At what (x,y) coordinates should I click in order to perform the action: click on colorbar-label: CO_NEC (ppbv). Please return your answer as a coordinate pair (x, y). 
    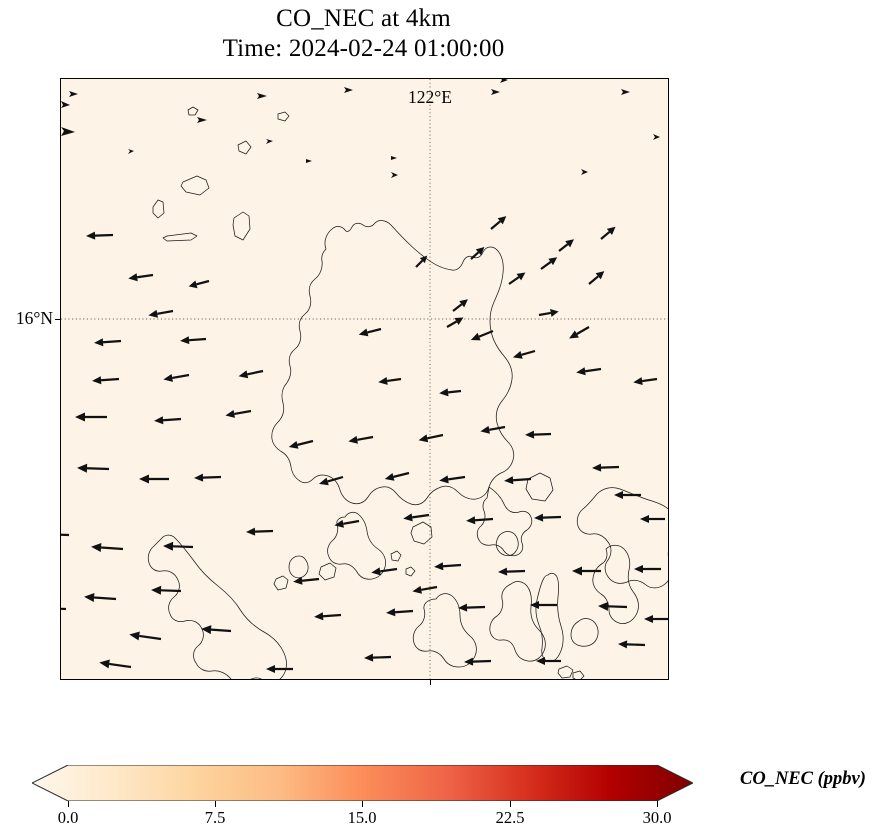
    Looking at the image, I should click on (803, 779).